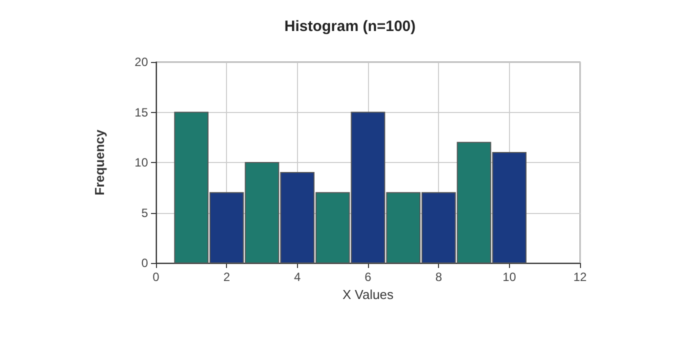 This screenshot has width=700, height=343. I want to click on y-tick-label: 20, so click(141, 62).